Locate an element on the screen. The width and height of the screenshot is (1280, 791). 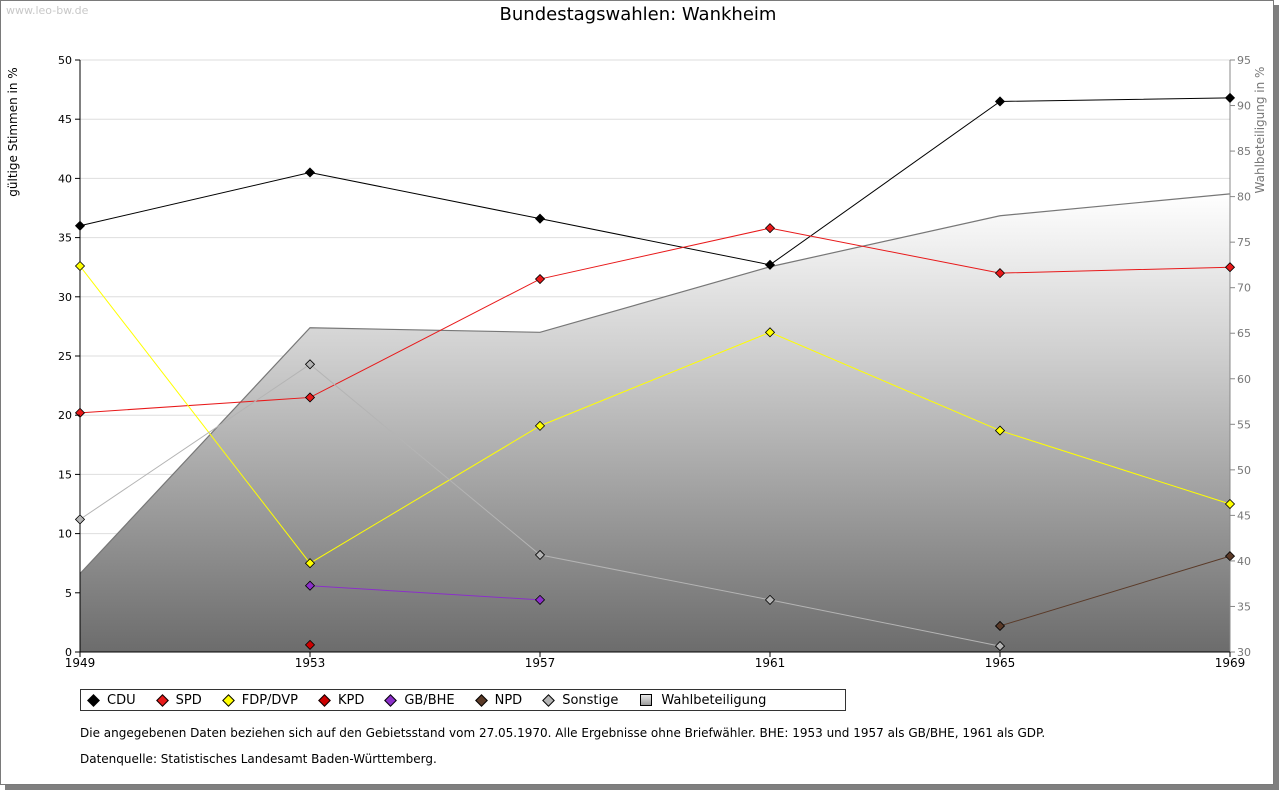
y-right-tick-label: 30 is located at coordinates (1244, 652).